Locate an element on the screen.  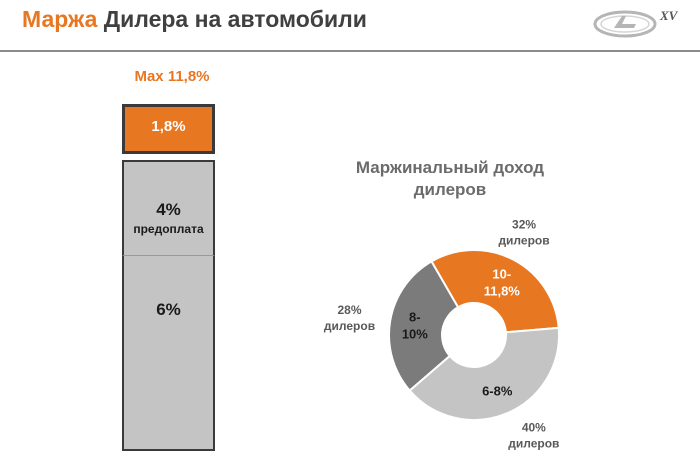
logo-boat-icon is located at coordinates (625, 22).